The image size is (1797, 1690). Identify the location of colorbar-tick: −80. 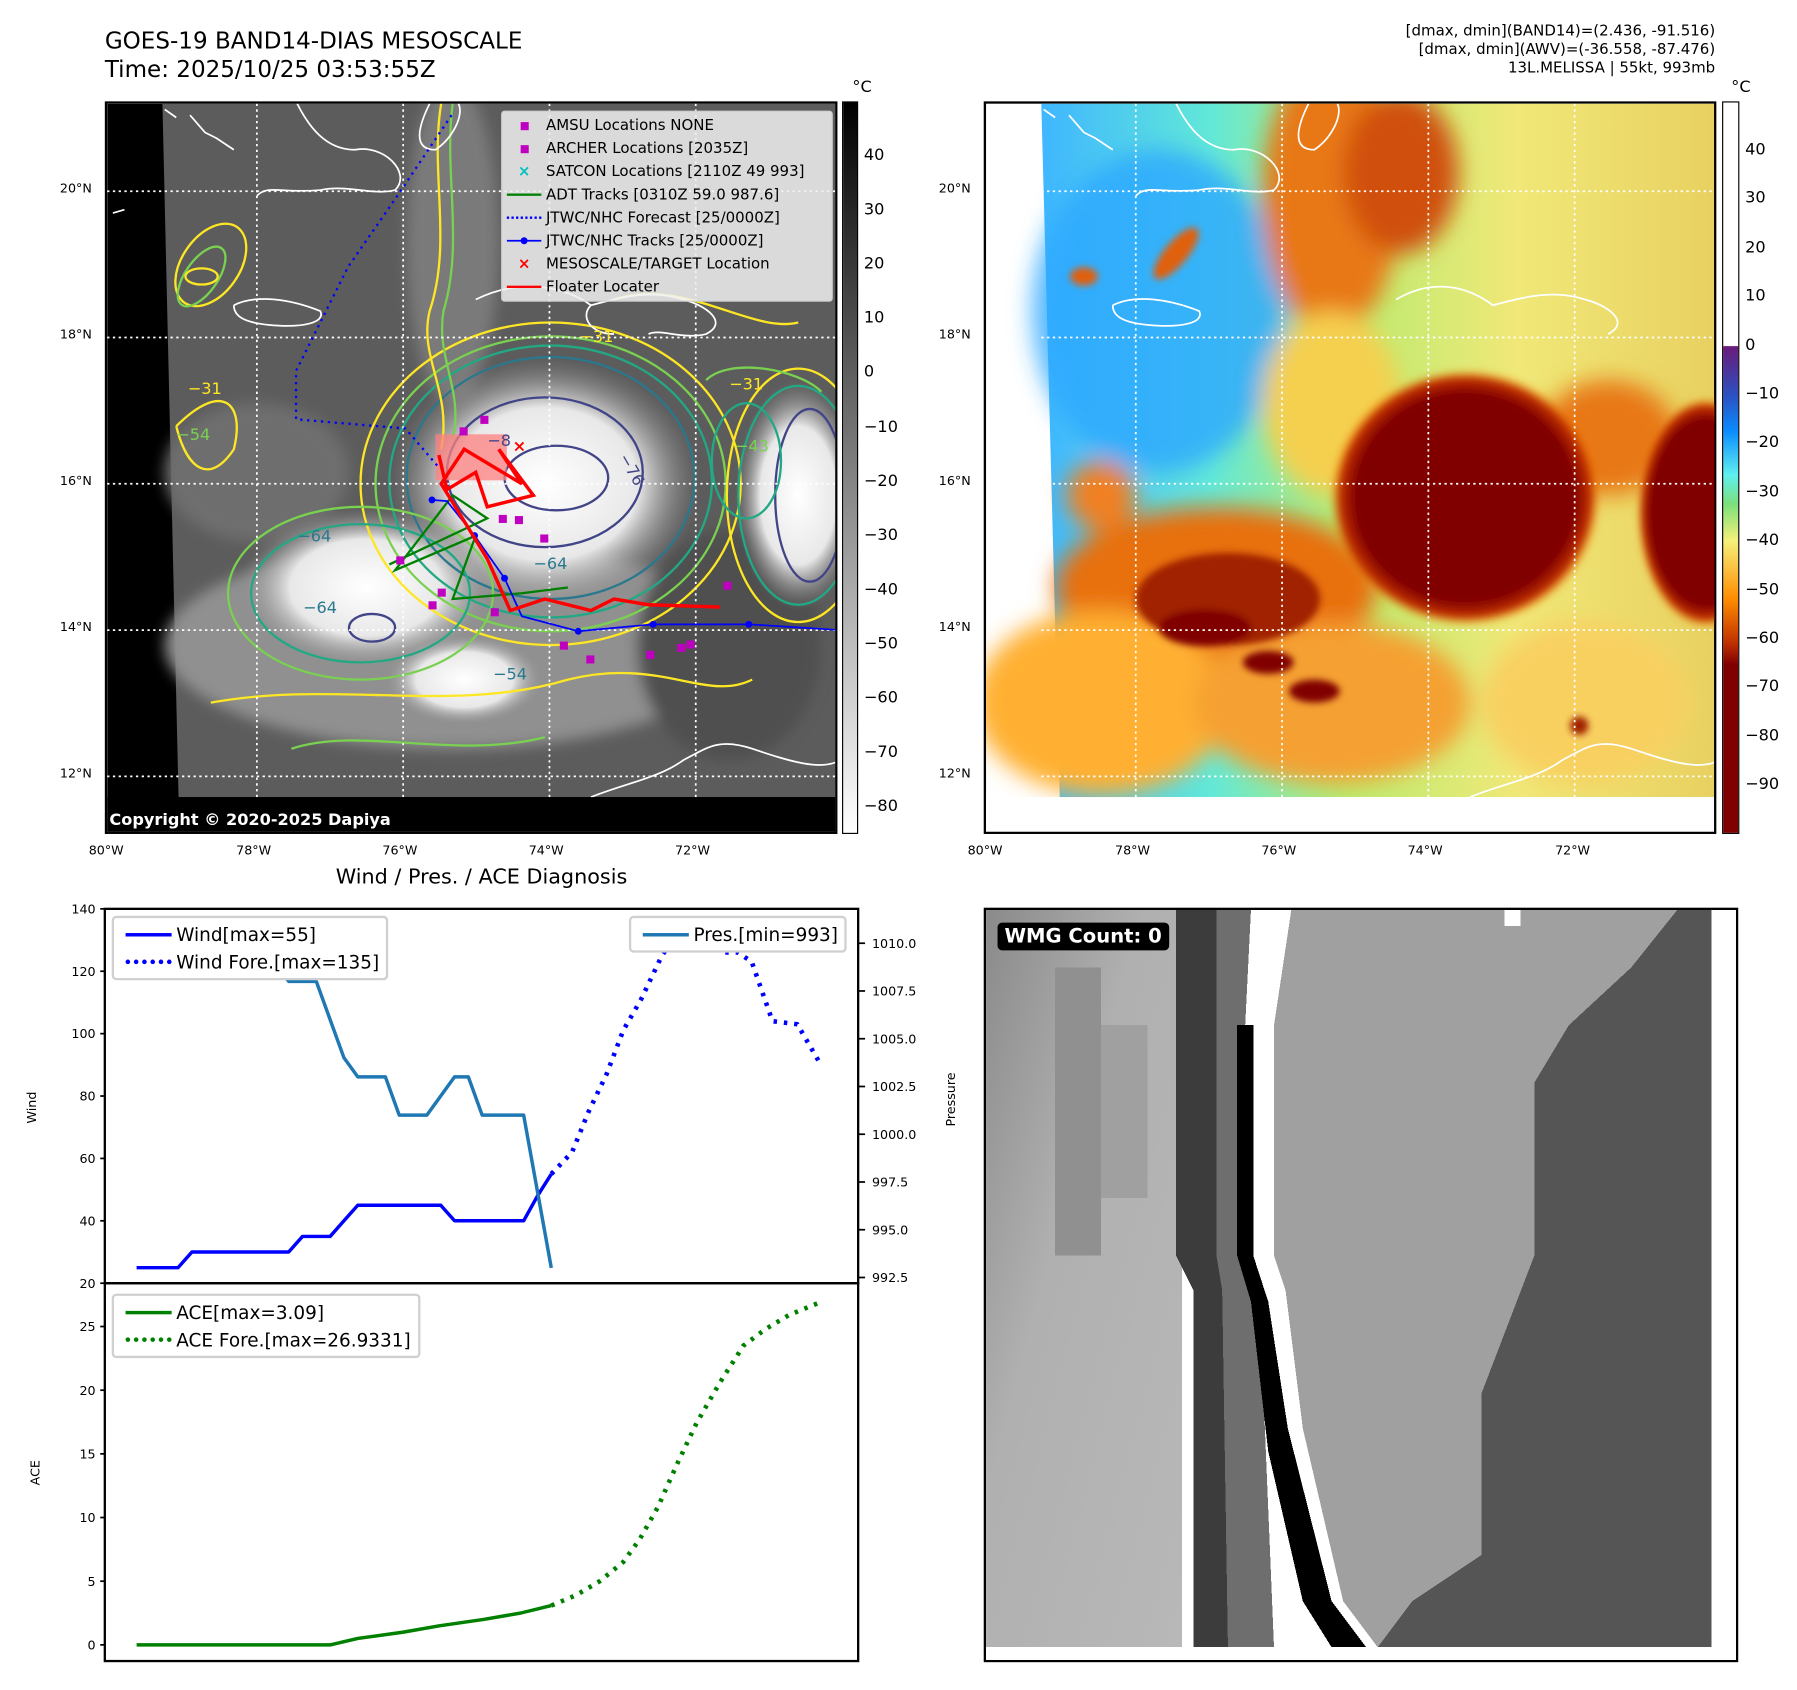
(1762, 736).